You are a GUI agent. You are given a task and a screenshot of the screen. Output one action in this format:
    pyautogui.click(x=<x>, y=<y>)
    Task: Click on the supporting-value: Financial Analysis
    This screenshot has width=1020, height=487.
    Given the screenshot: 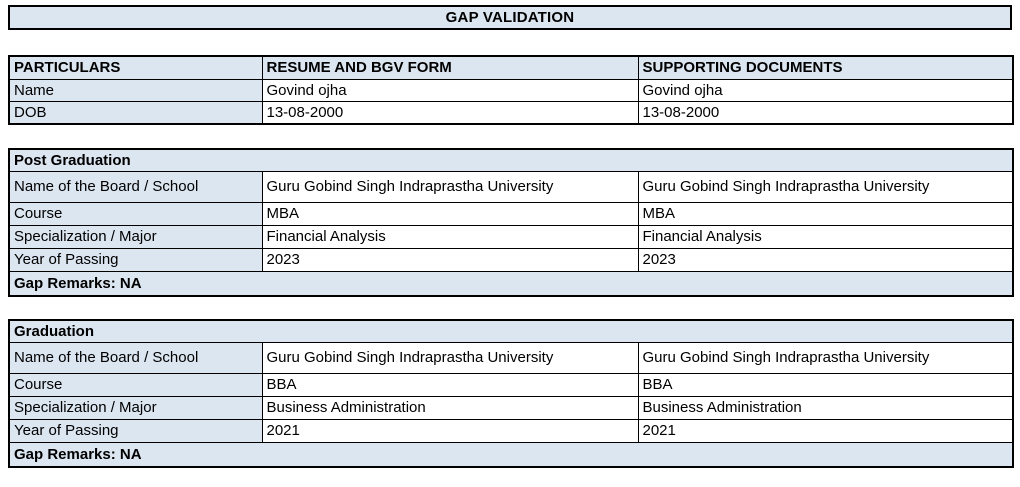 What is the action you would take?
    pyautogui.click(x=825, y=237)
    